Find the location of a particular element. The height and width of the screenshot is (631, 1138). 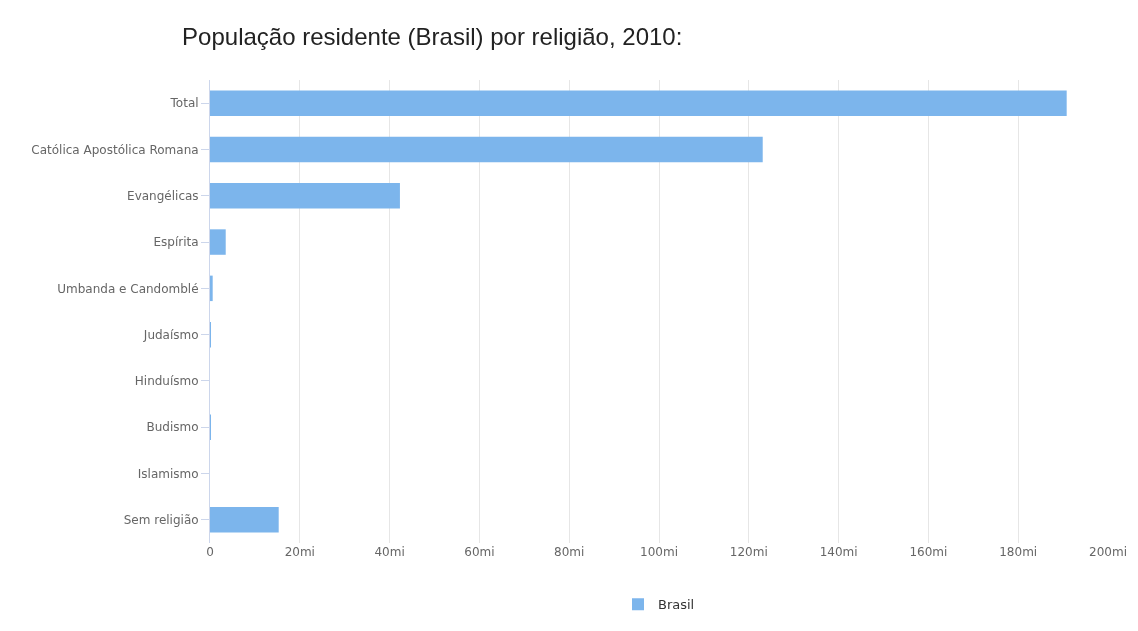

x-tick-label: 140mi is located at coordinates (838, 552).